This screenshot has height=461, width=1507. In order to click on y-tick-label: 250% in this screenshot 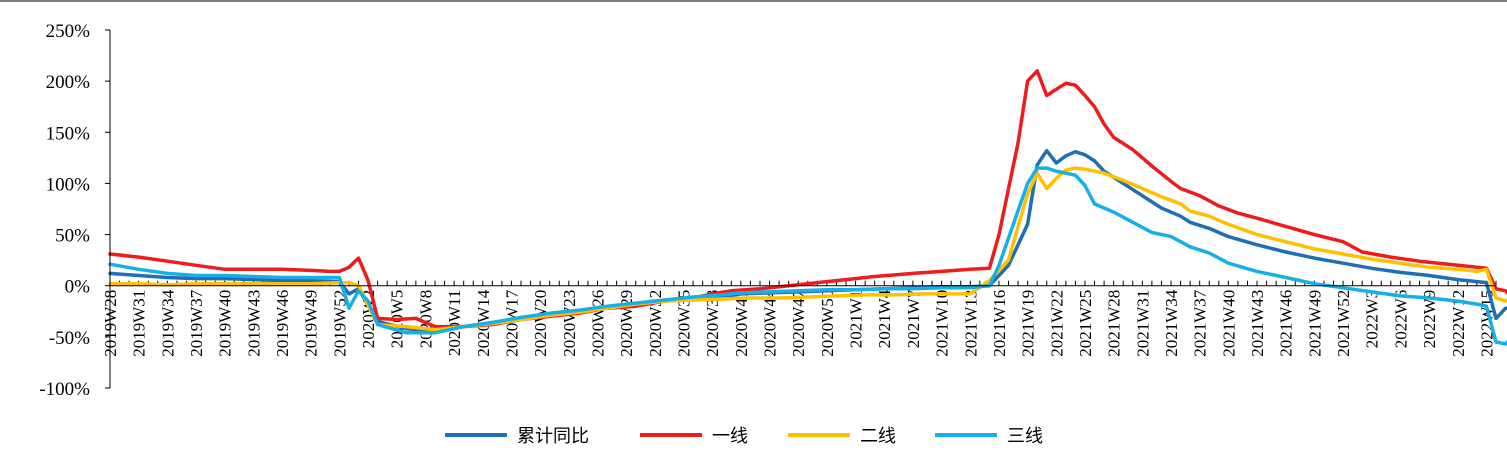, I will do `click(68, 31)`.